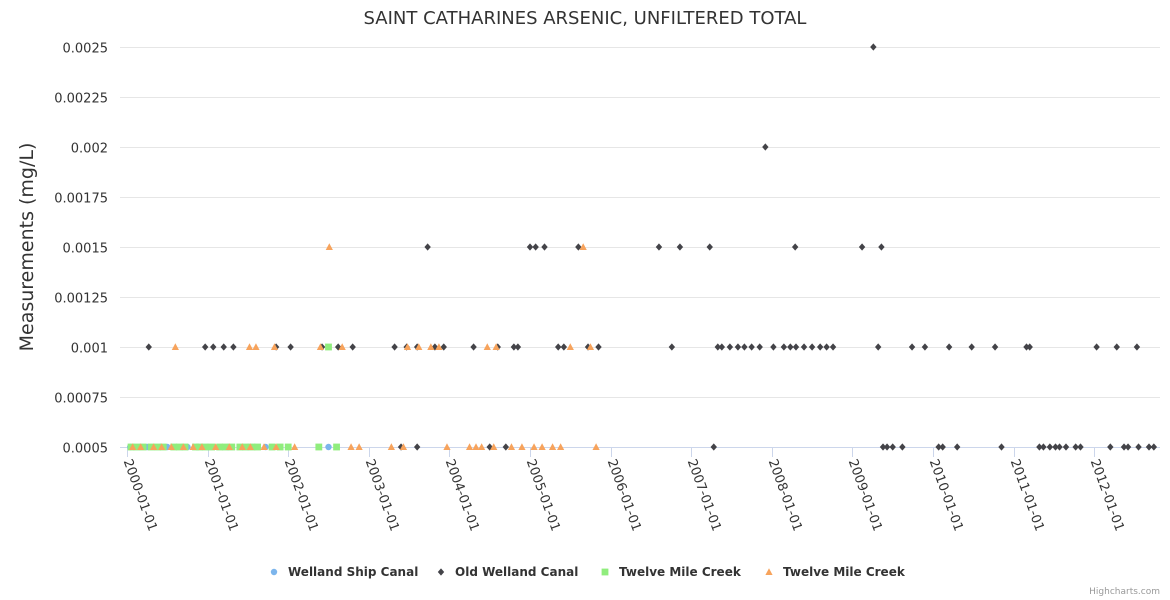 This screenshot has width=1170, height=600. Describe the element at coordinates (1124, 592) in the screenshot. I see `credits-link: Highcharts.com` at that location.